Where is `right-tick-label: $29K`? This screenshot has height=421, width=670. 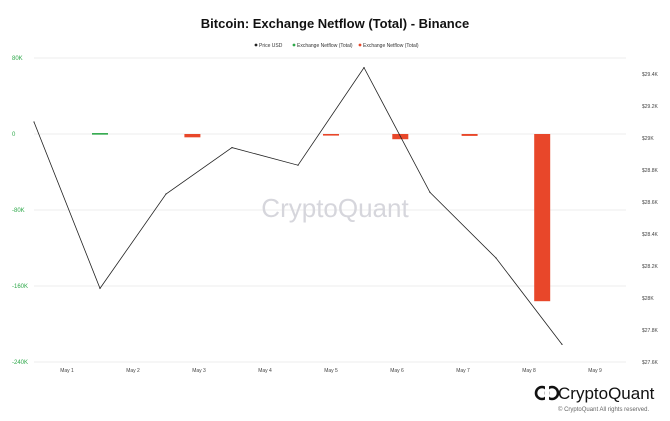 right-tick-label: $29K is located at coordinates (648, 139).